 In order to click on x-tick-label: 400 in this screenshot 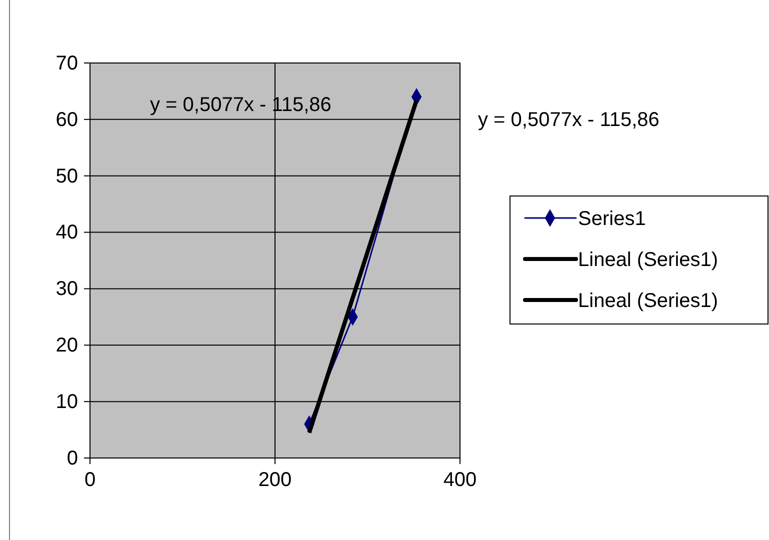, I will do `click(460, 480)`.